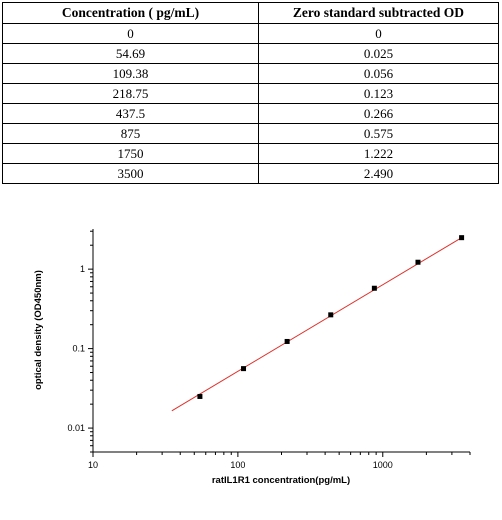 Image resolution: width=502 pixels, height=520 pixels. What do you see at coordinates (76, 428) in the screenshot?
I see `y-tick-label: 0.01` at bounding box center [76, 428].